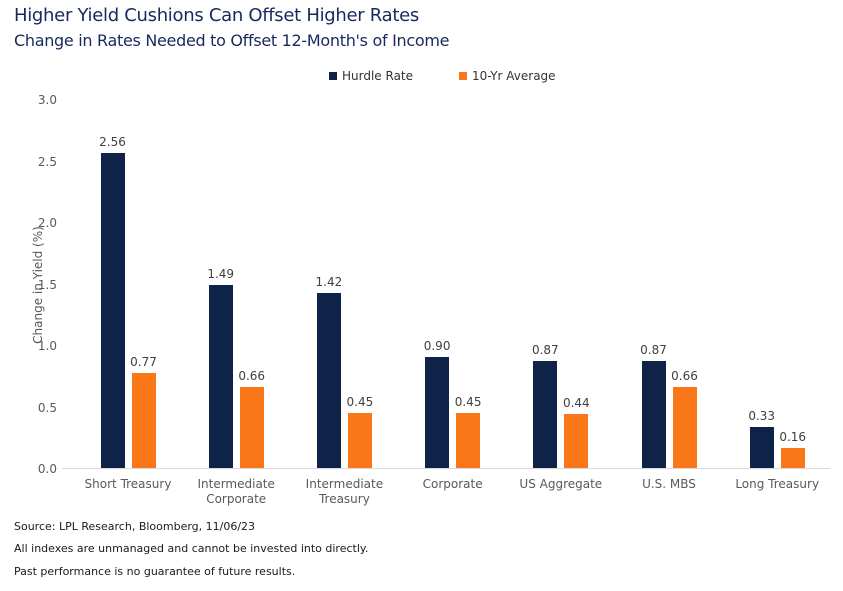 The image size is (843, 591). Describe the element at coordinates (452, 283) in the screenshot. I see `bar-group: 0.90 0.45` at that location.